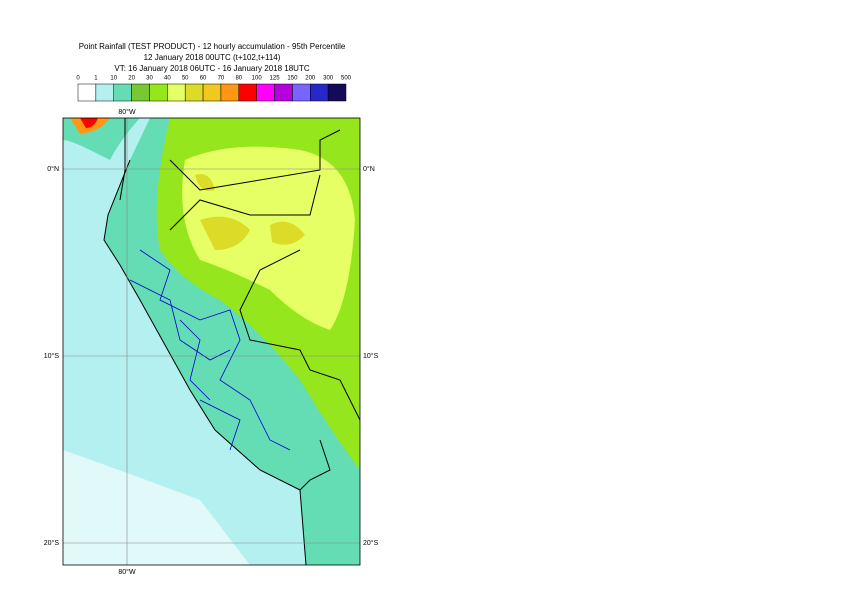  Describe the element at coordinates (346, 79) in the screenshot. I see `legend-label: 500` at that location.